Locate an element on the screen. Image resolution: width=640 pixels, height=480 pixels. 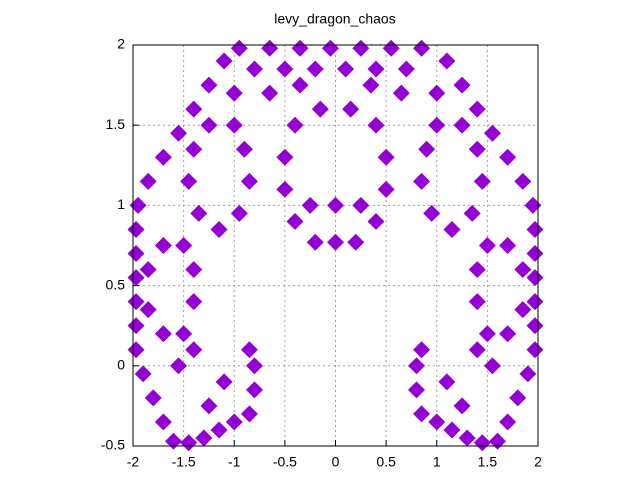
x-tick-label: -2 is located at coordinates (133, 462).